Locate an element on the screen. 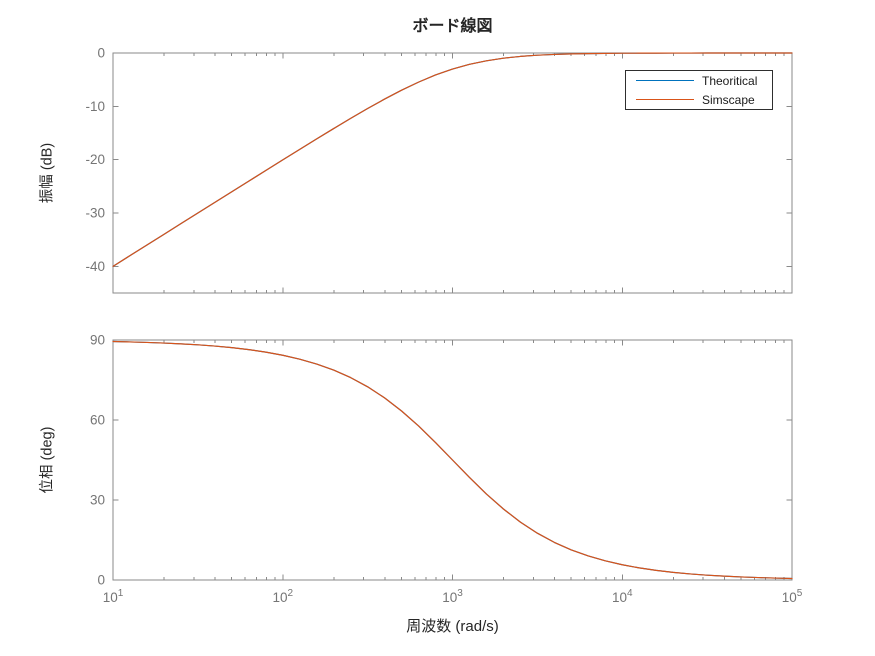 Image resolution: width=875 pixels, height=656 pixels. x-tick-label: 10² is located at coordinates (282, 596).